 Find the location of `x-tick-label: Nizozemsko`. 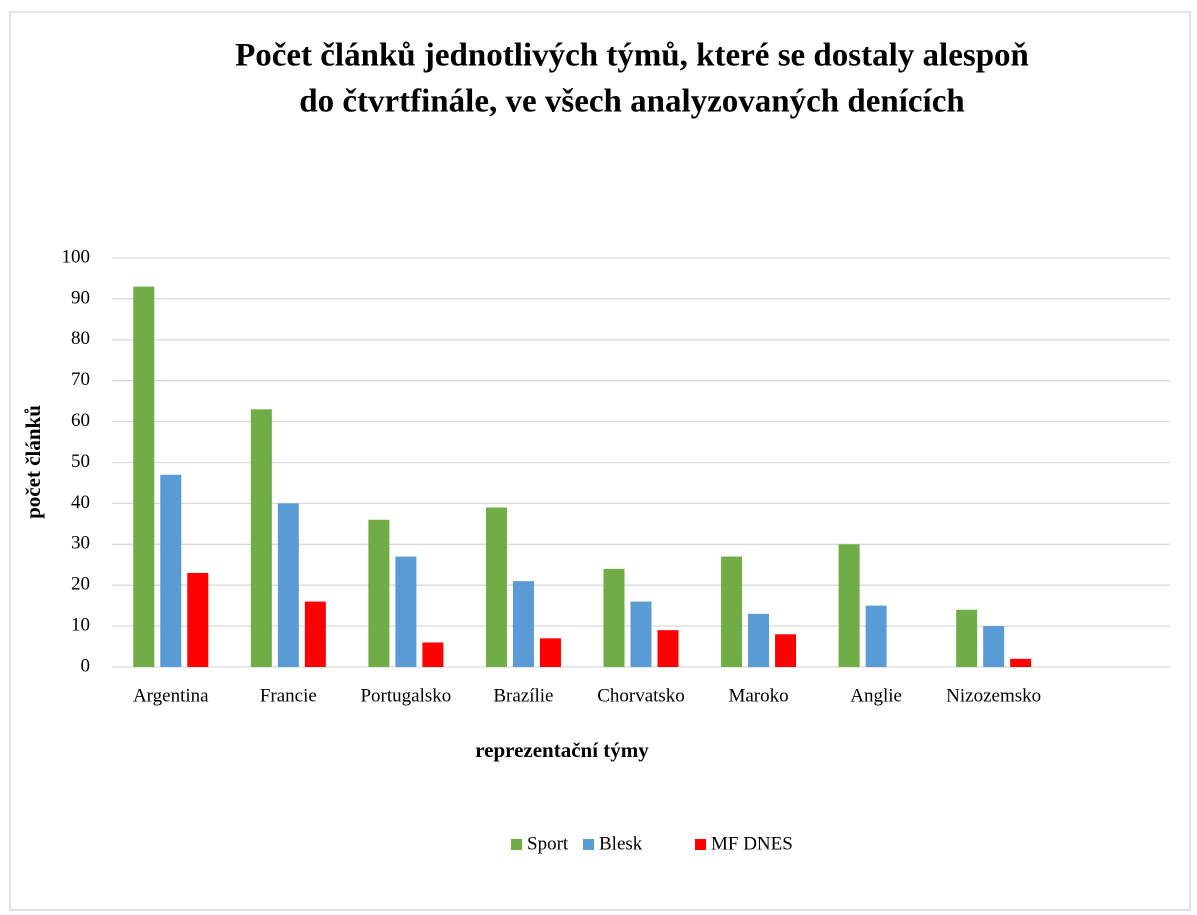

x-tick-label: Nizozemsko is located at coordinates (993, 695).